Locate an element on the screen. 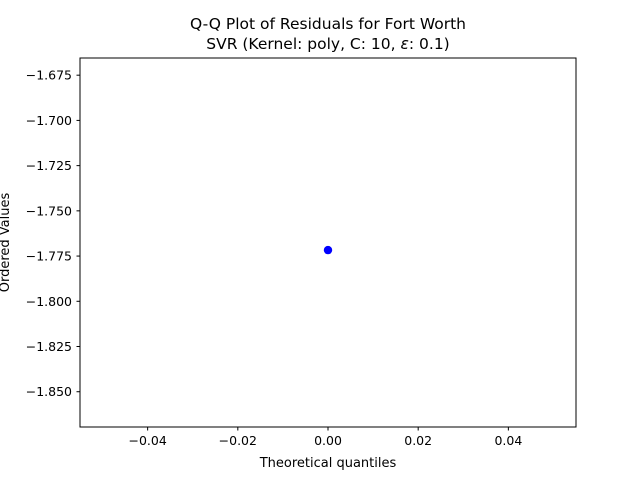 This screenshot has width=640, height=480. y-tick-label: −1.750 is located at coordinates (49, 210).